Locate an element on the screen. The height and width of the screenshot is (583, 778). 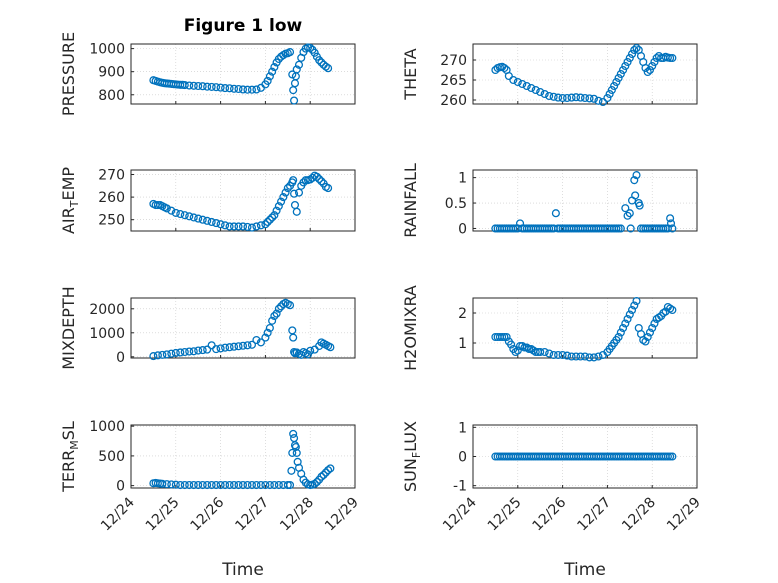
subplot-mixdepth: 0 1000 2000 MIXDEPTH is located at coordinates (207, 328).